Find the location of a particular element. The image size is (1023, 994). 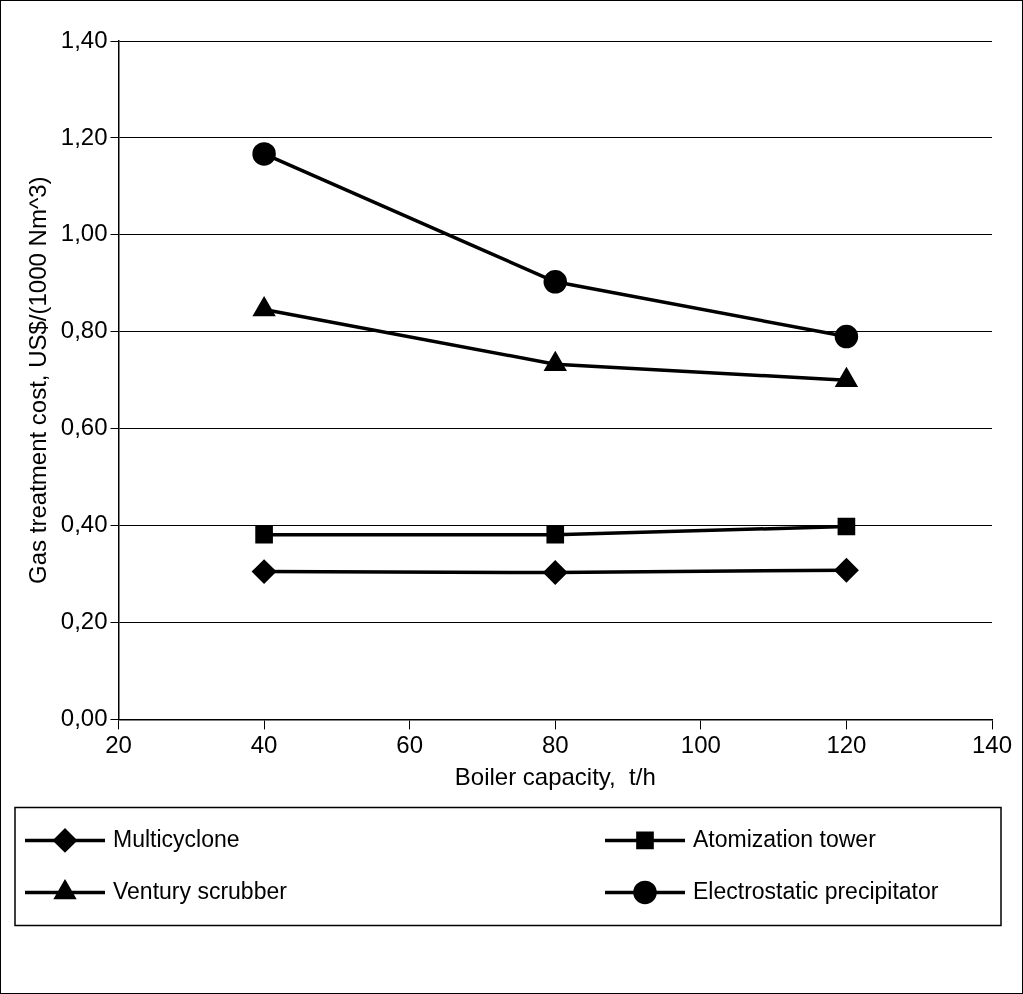

y-tick-label: 0,20 is located at coordinates (84, 621).